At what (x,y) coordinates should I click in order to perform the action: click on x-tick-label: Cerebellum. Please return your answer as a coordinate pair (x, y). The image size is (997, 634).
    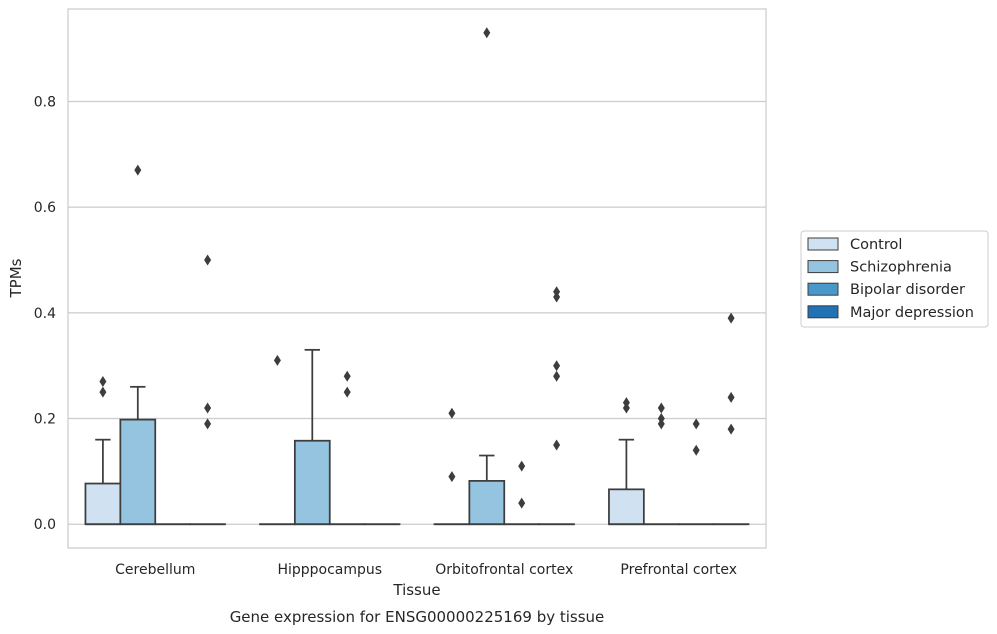
    Looking at the image, I should click on (155, 570).